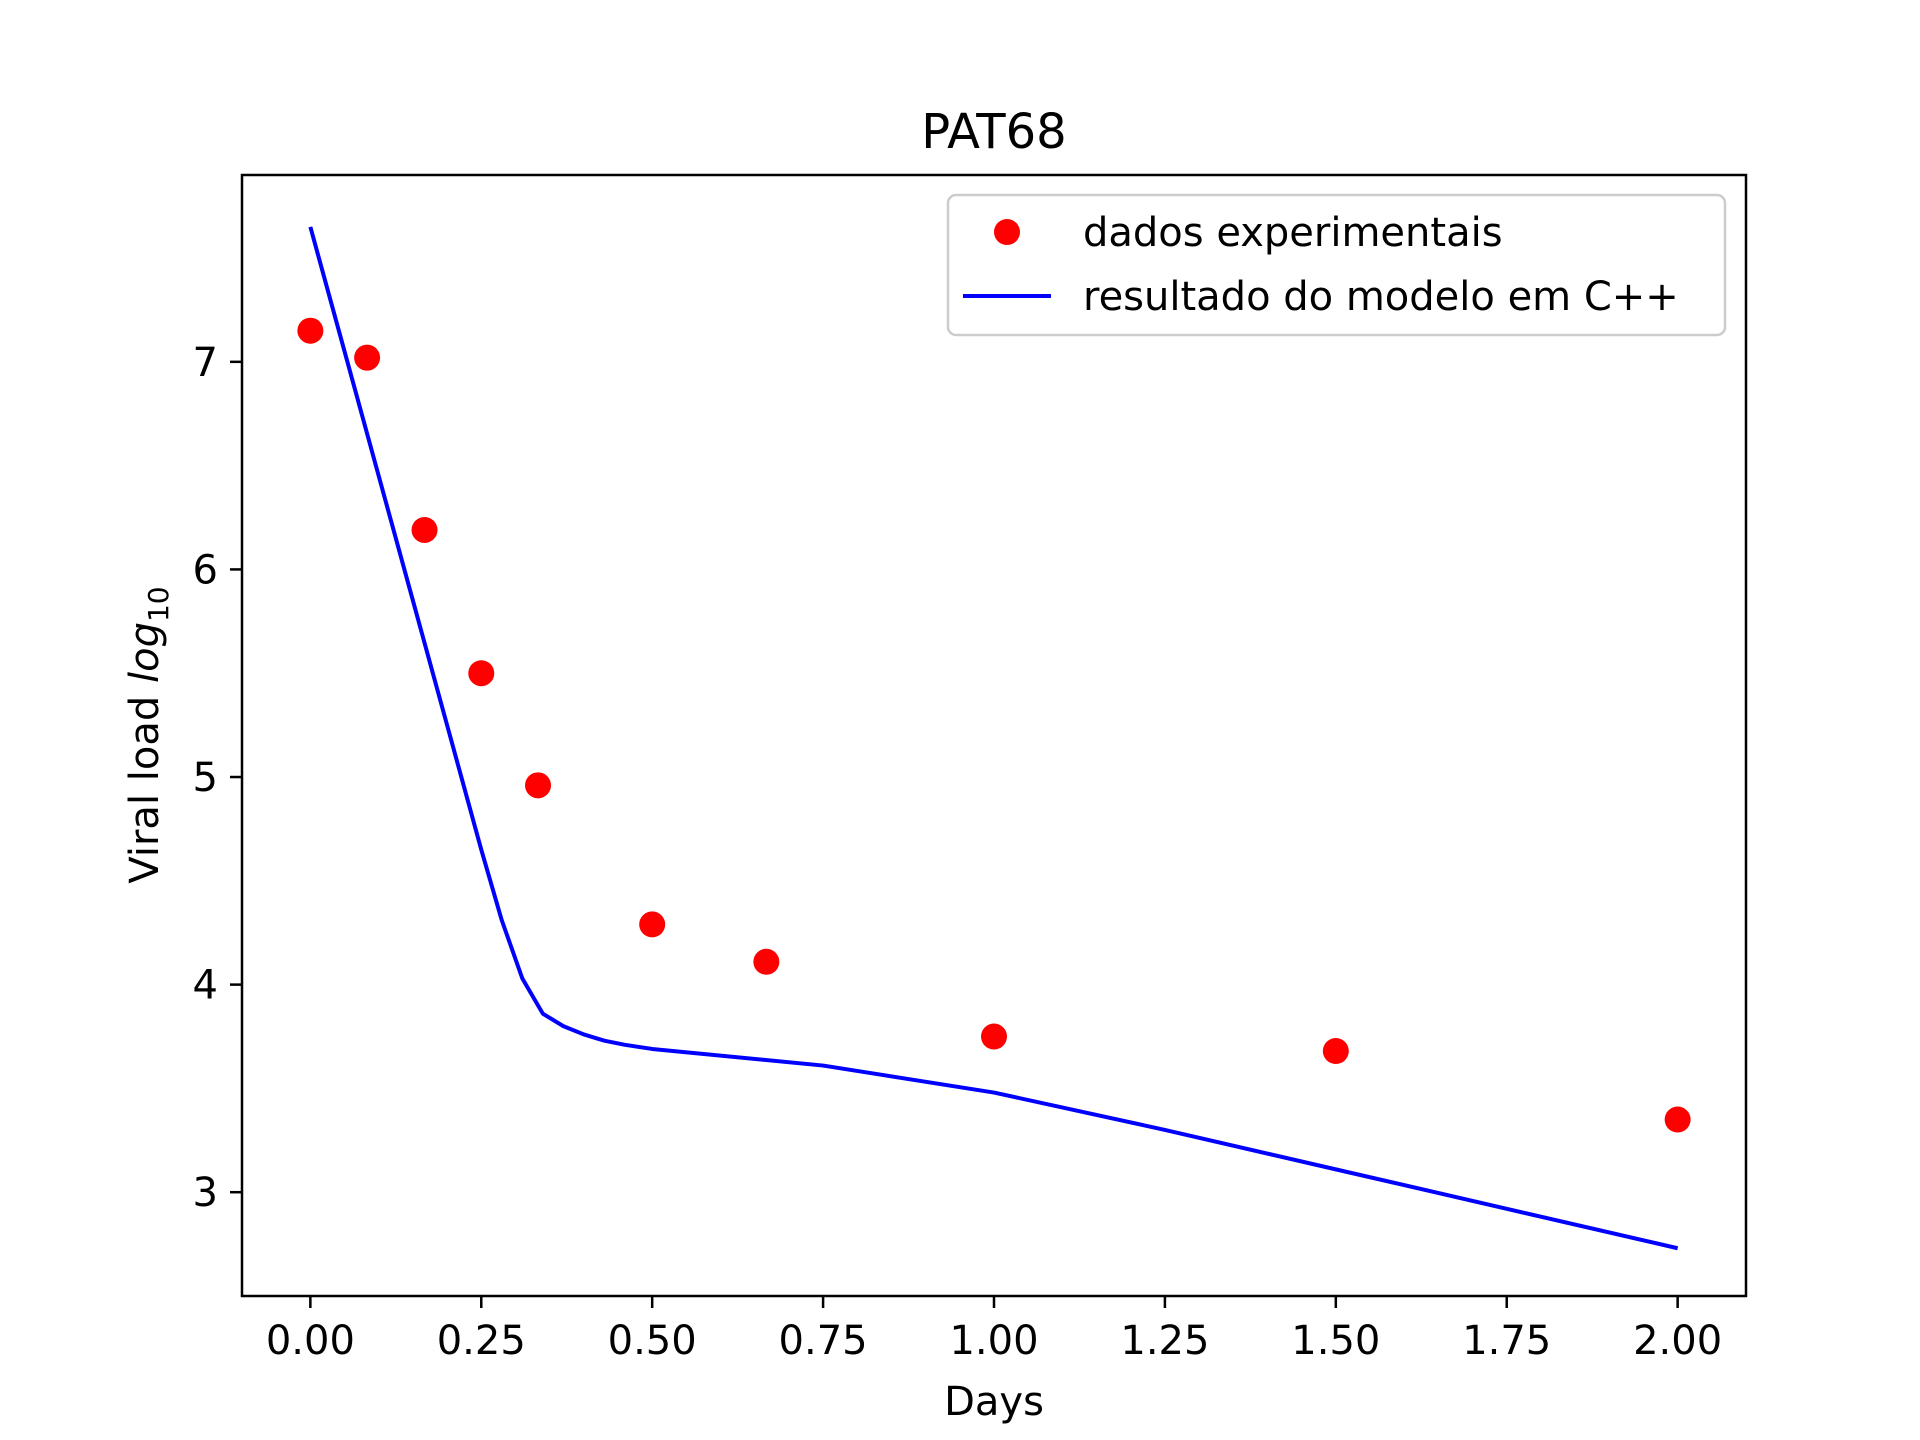  What do you see at coordinates (205, 1193) in the screenshot?
I see `y-tick-label: 3` at bounding box center [205, 1193].